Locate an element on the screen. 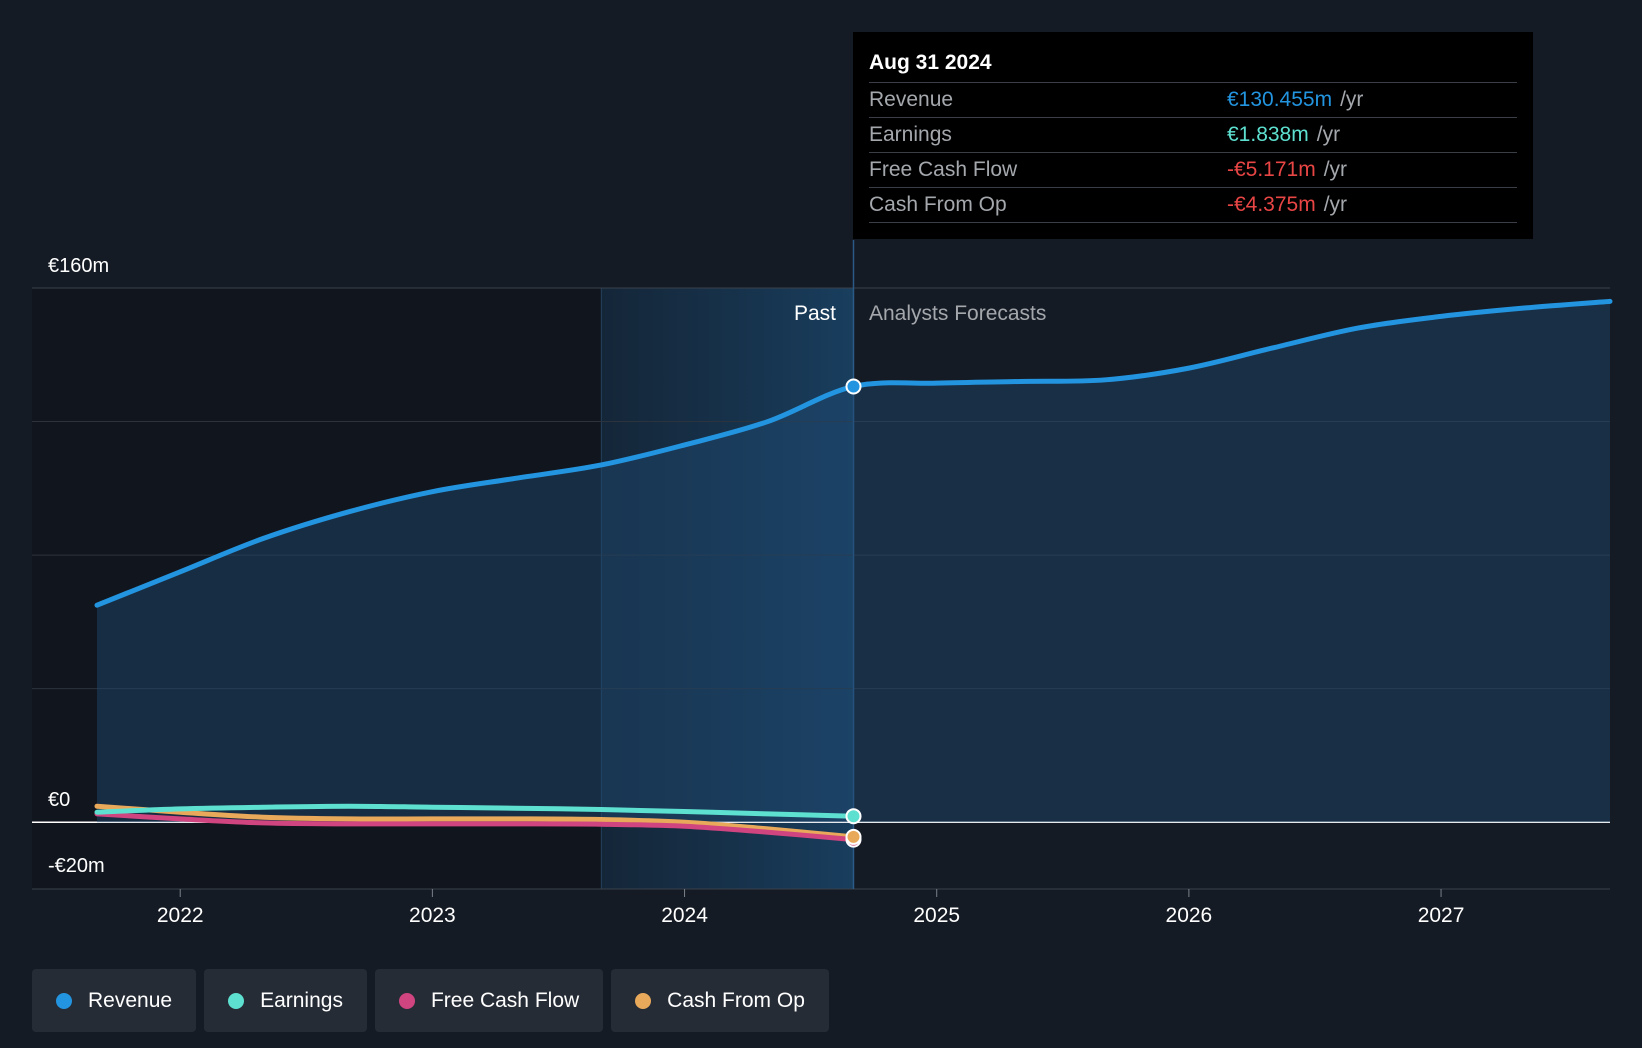 The width and height of the screenshot is (1642, 1048). x-tick-label: 2023 is located at coordinates (432, 915).